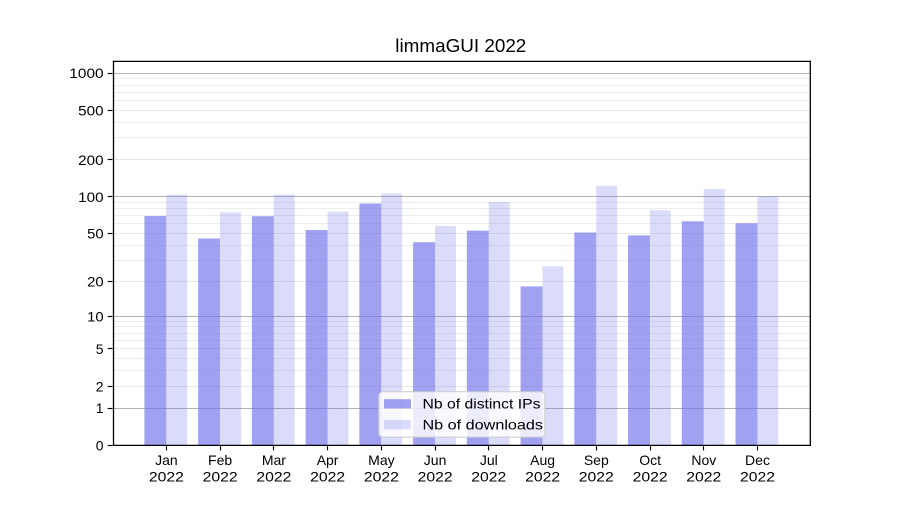  What do you see at coordinates (220, 460) in the screenshot?
I see `svg-text: Feb` at bounding box center [220, 460].